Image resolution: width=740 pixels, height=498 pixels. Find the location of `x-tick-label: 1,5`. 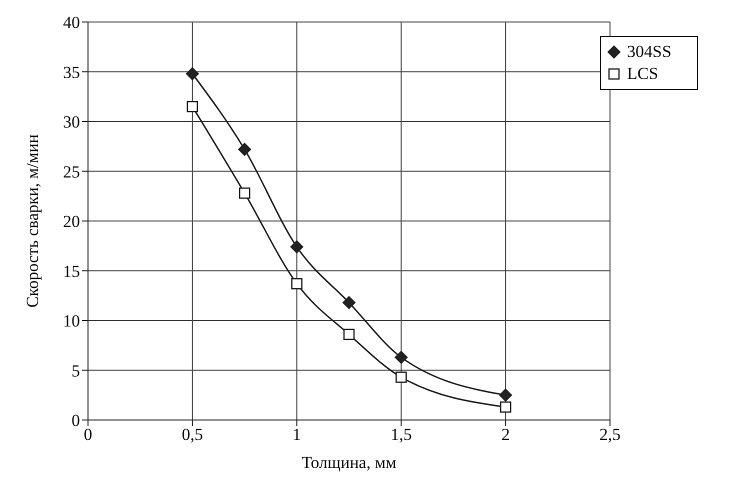

x-tick-label: 1,5 is located at coordinates (401, 434).